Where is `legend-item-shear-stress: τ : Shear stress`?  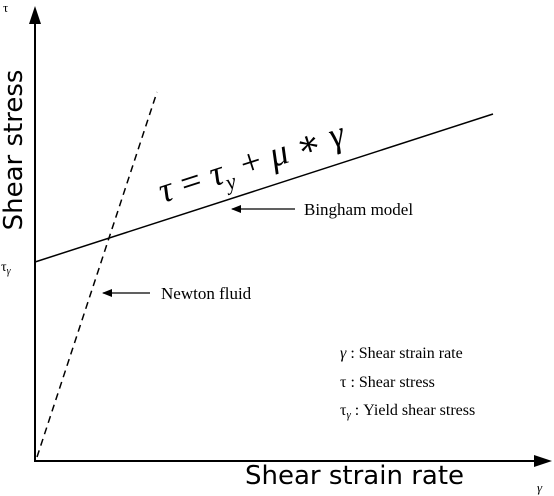 legend-item-shear-stress: τ : Shear stress is located at coordinates (387, 382).